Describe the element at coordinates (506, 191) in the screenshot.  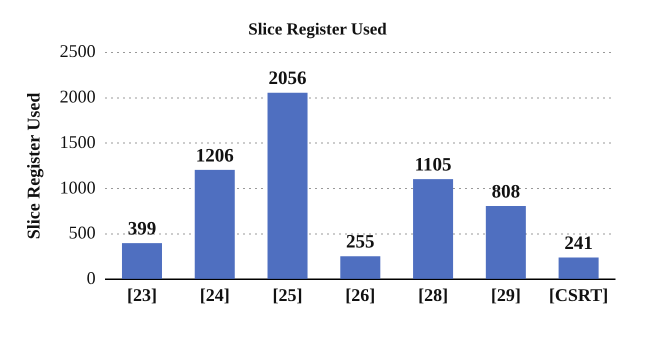
I see `data-label: 808` at that location.